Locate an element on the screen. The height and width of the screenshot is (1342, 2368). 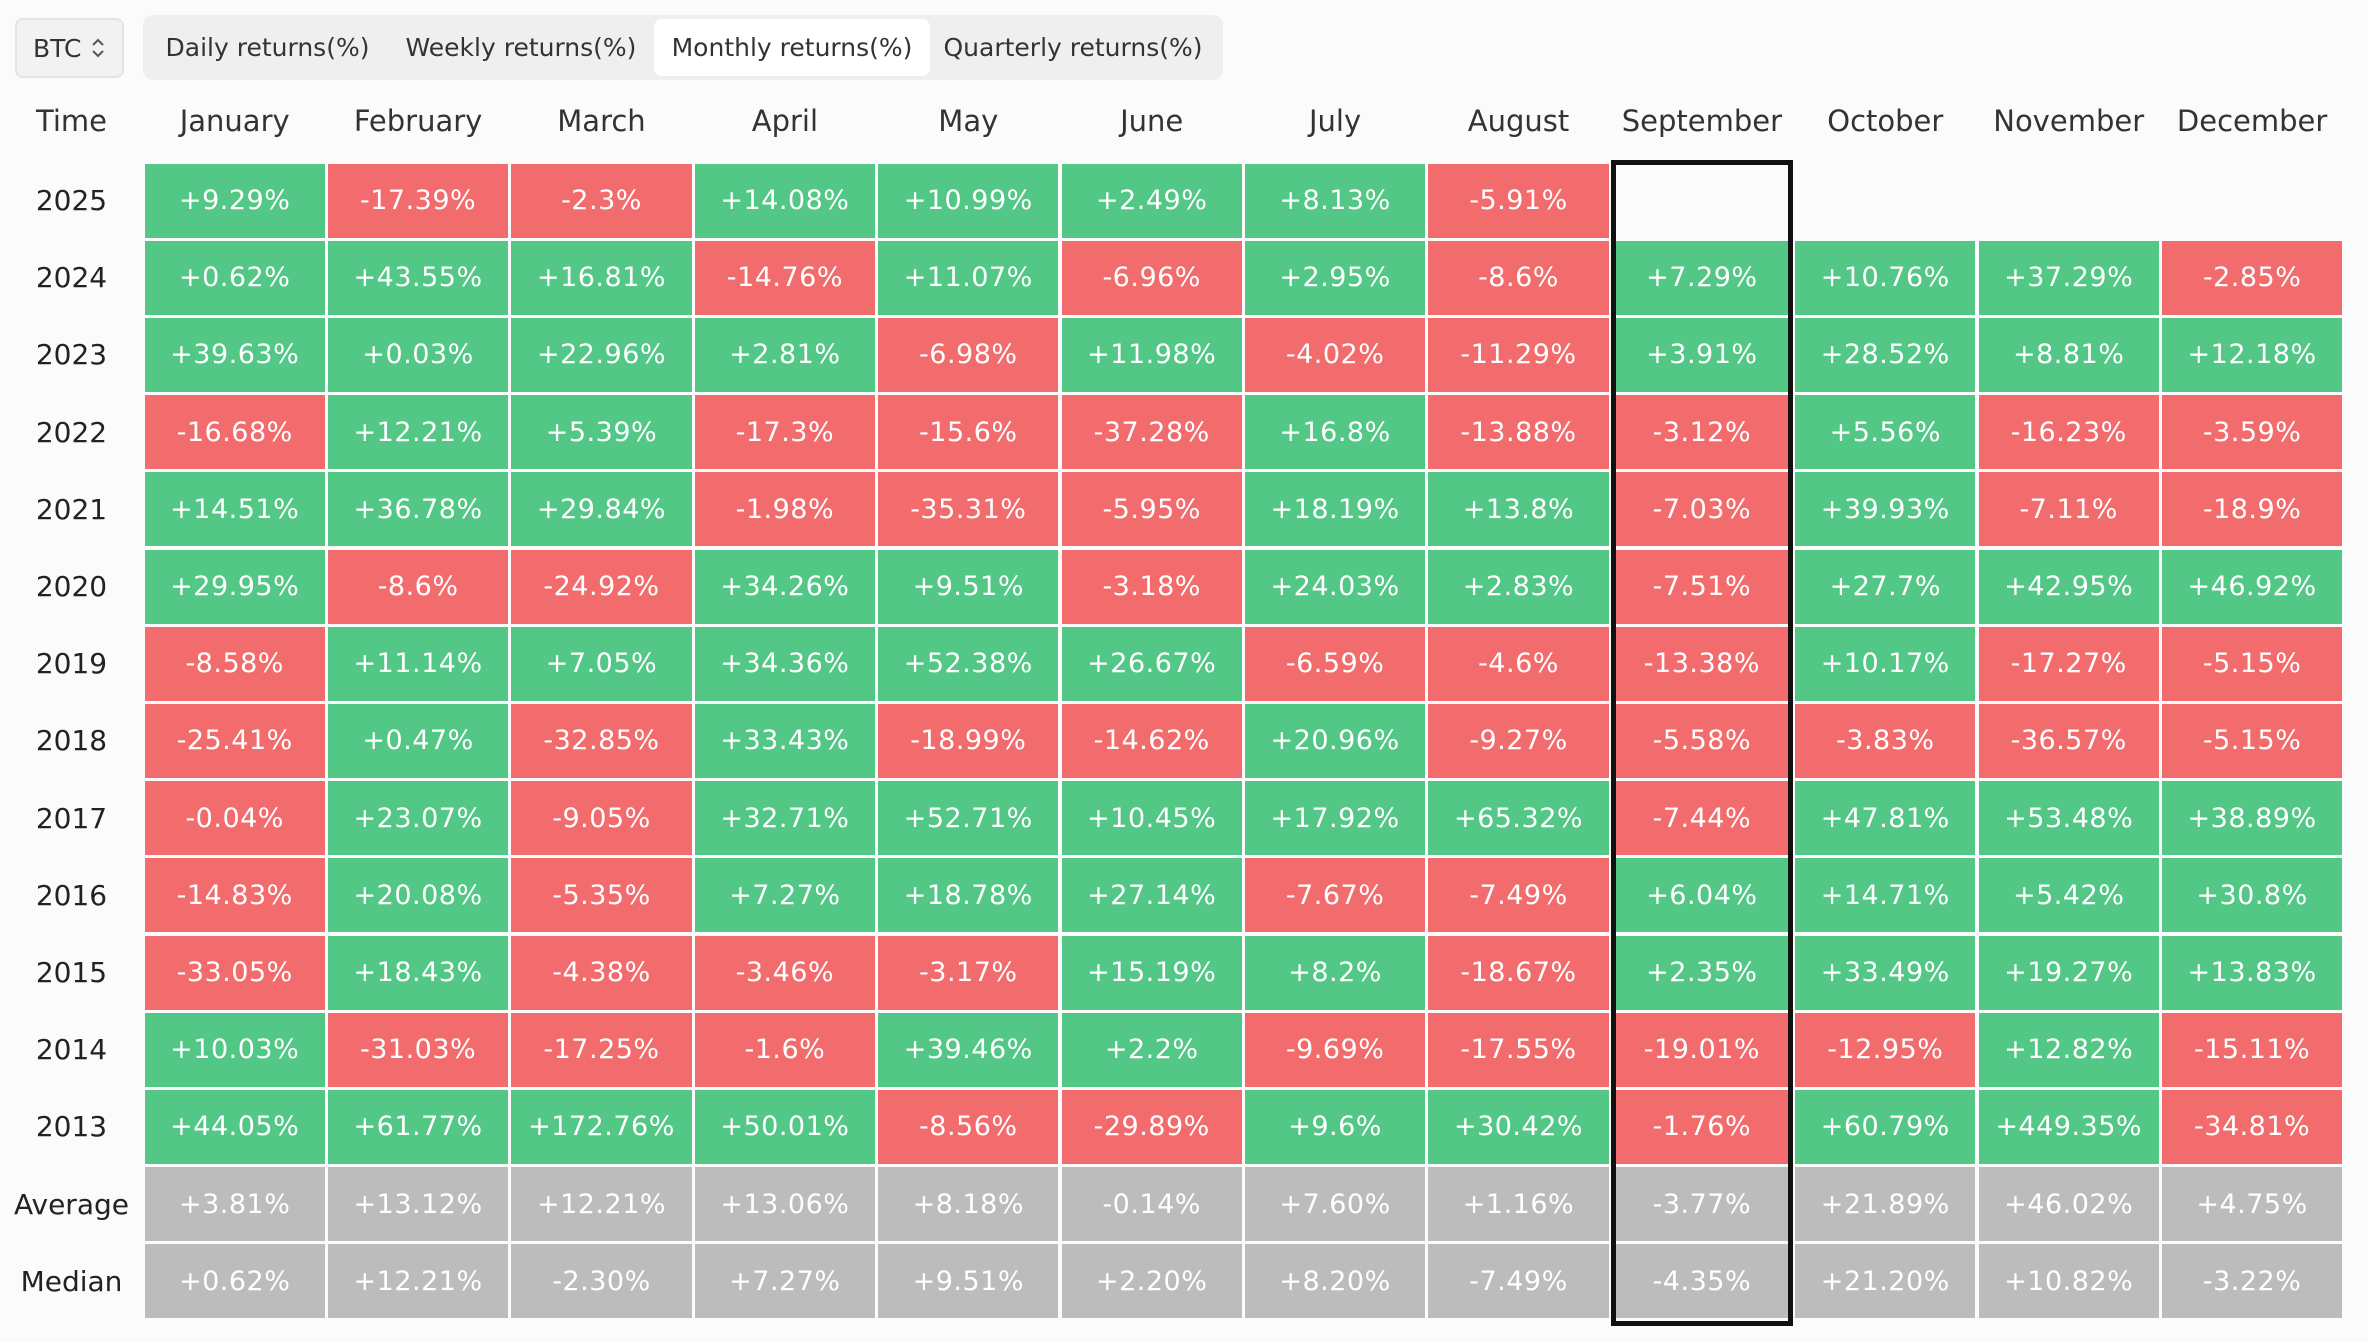
asset-selector: BTC is located at coordinates (69, 48).